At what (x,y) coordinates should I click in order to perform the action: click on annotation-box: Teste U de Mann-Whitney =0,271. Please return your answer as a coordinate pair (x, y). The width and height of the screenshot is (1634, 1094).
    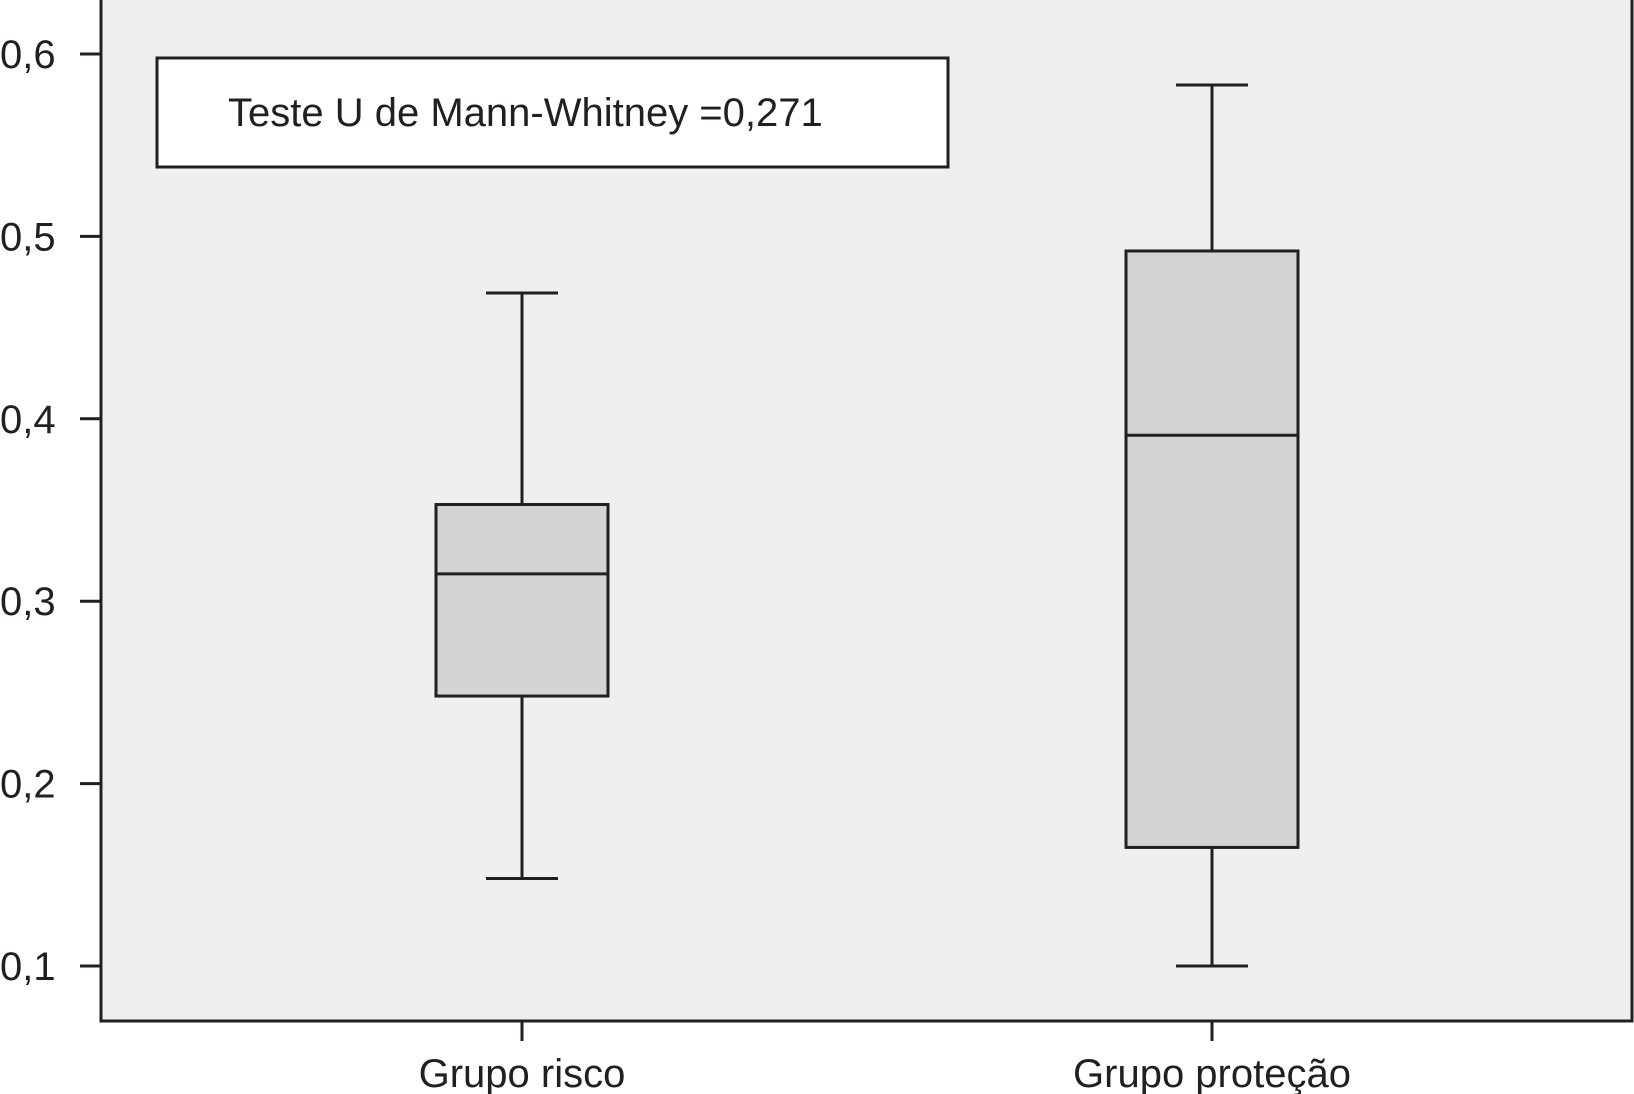
    Looking at the image, I should click on (552, 112).